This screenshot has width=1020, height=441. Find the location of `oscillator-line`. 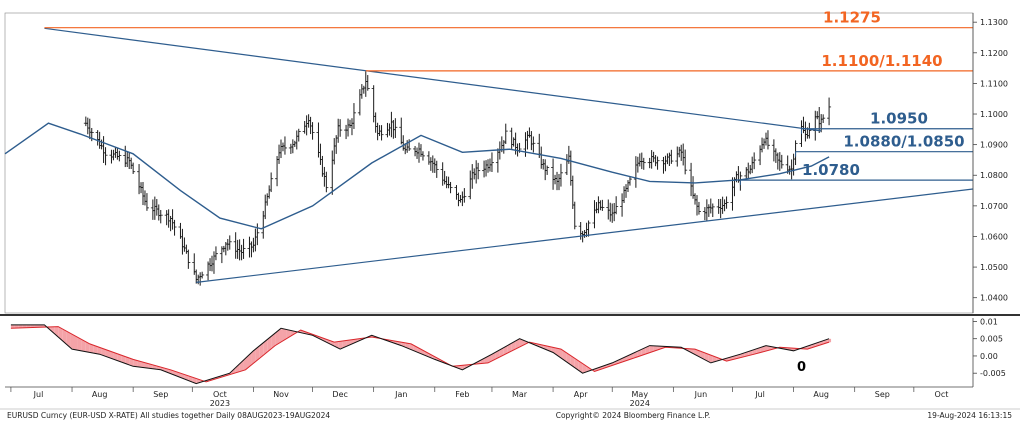

oscillator-line is located at coordinates (420, 354).